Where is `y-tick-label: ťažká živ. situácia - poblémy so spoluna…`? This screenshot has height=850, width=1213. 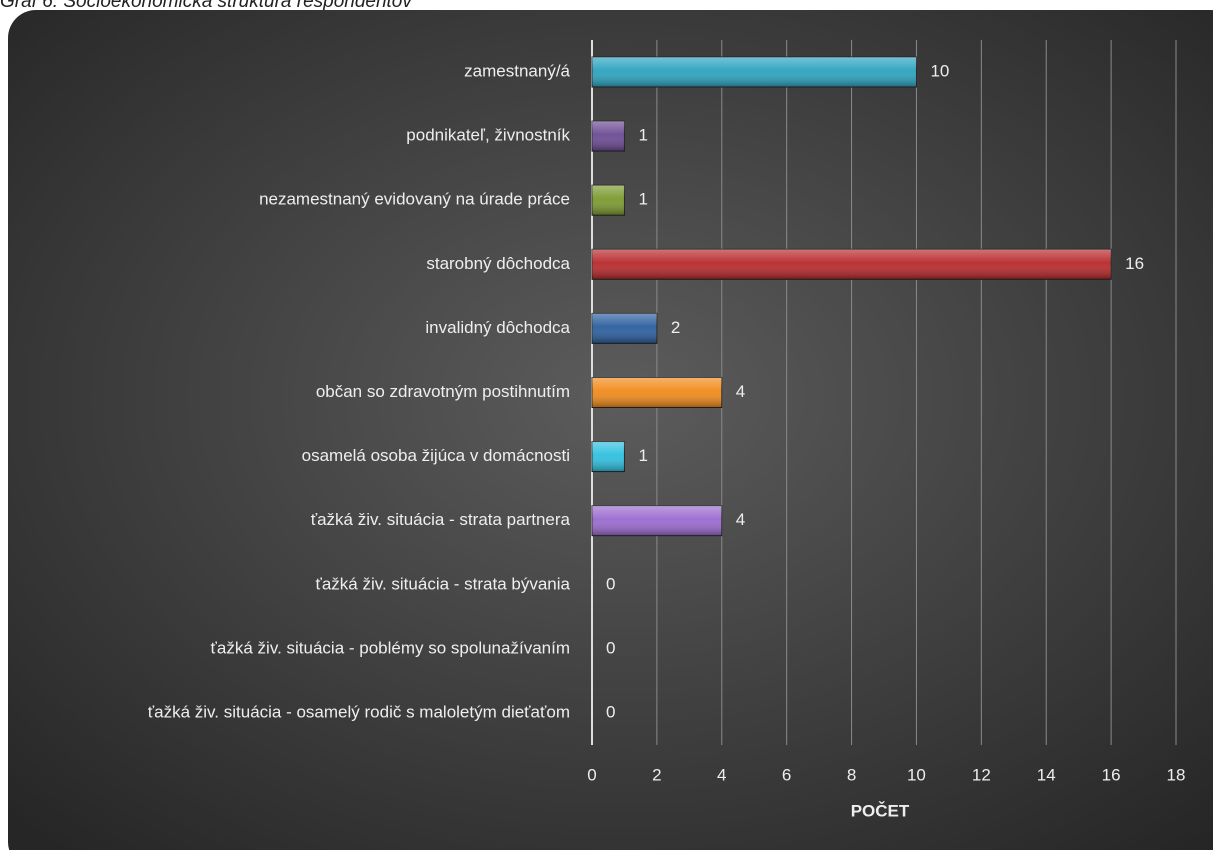 y-tick-label: ťažká živ. situácia - poblémy so spoluna… is located at coordinates (390, 647).